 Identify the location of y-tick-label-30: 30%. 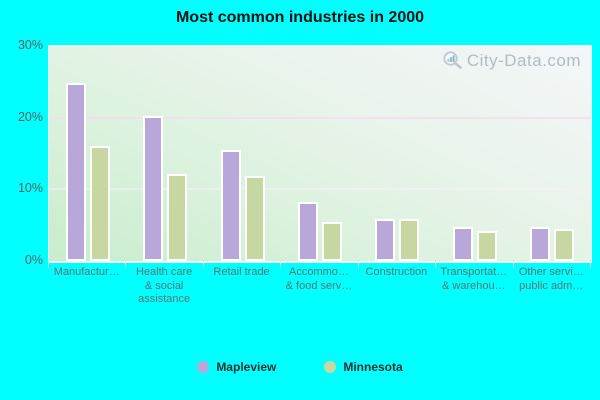
(30, 45).